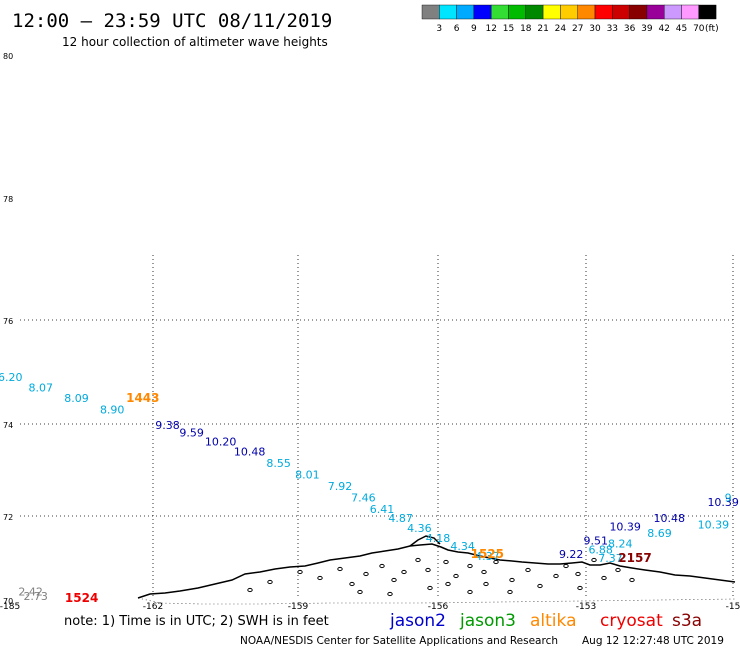 The image size is (740, 654). I want to click on swh-value-label: 8.90, so click(112, 409).